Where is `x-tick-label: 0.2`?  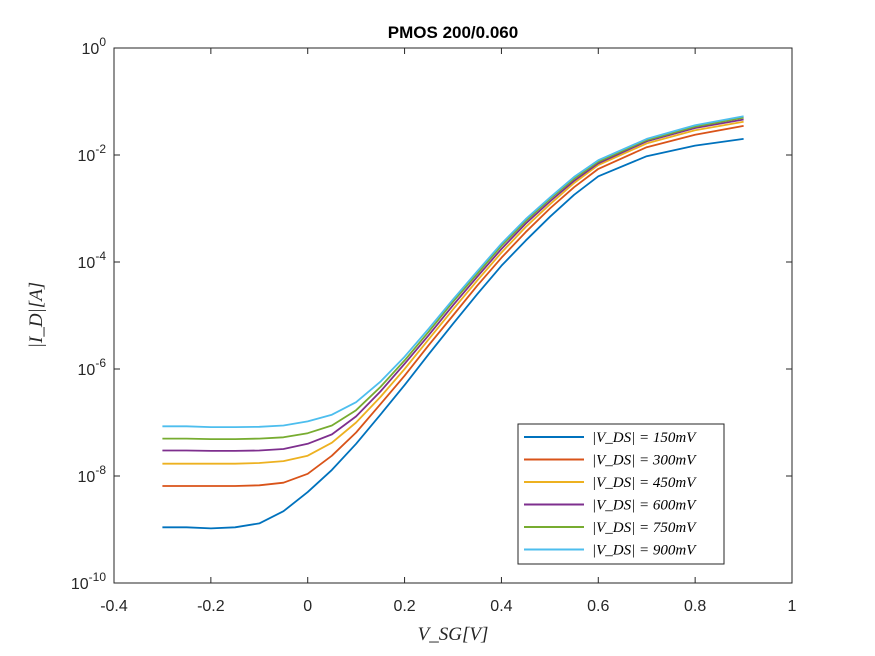
x-tick-label: 0.2 is located at coordinates (404, 606).